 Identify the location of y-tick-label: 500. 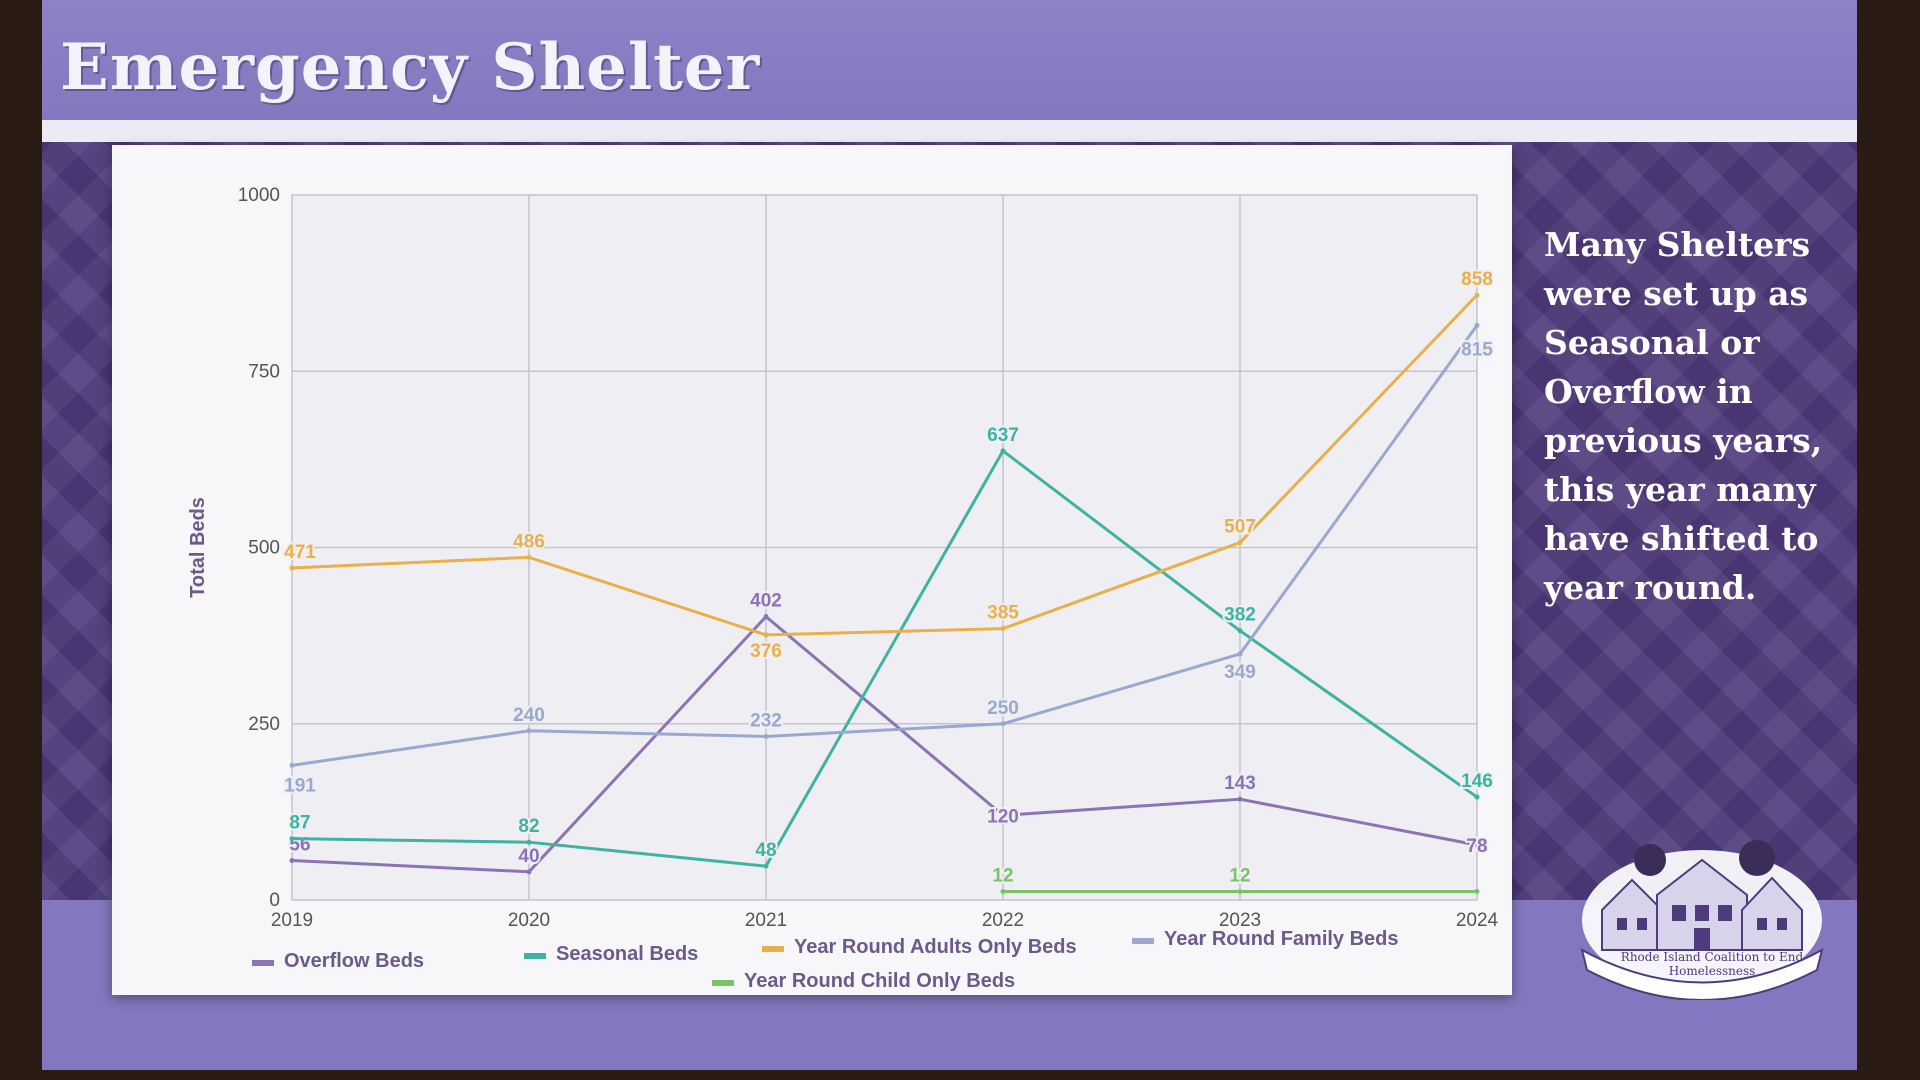
(264, 548).